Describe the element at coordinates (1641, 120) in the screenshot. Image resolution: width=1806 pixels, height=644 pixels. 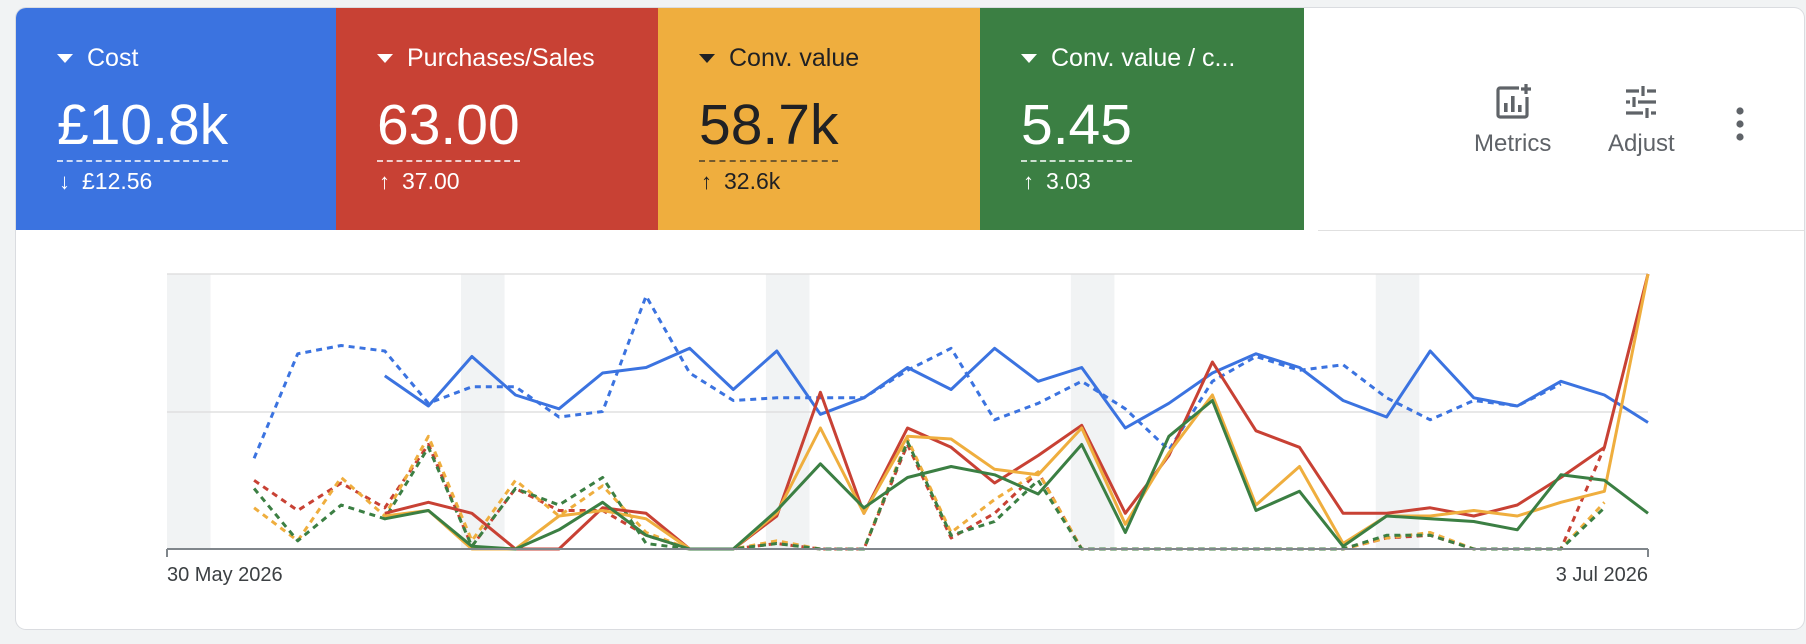
I see `adjust-button: Adjust` at that location.